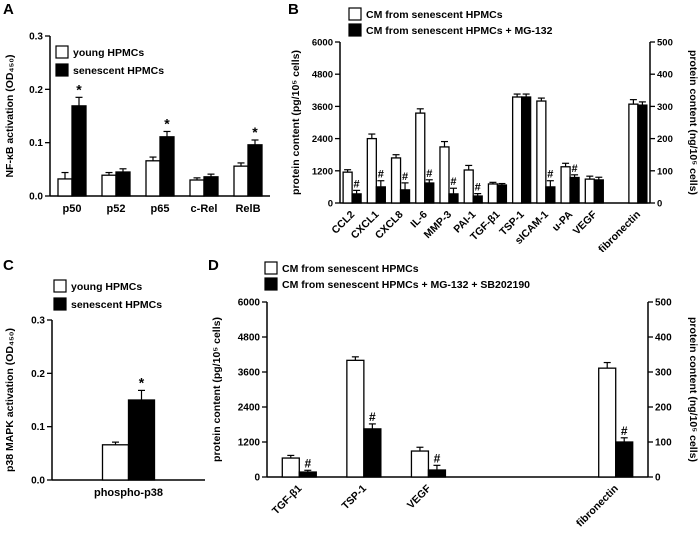 The image size is (700, 539). What do you see at coordinates (459, 31) in the screenshot?
I see `legend-label: CM from senescent HPMCs + MG-132` at bounding box center [459, 31].